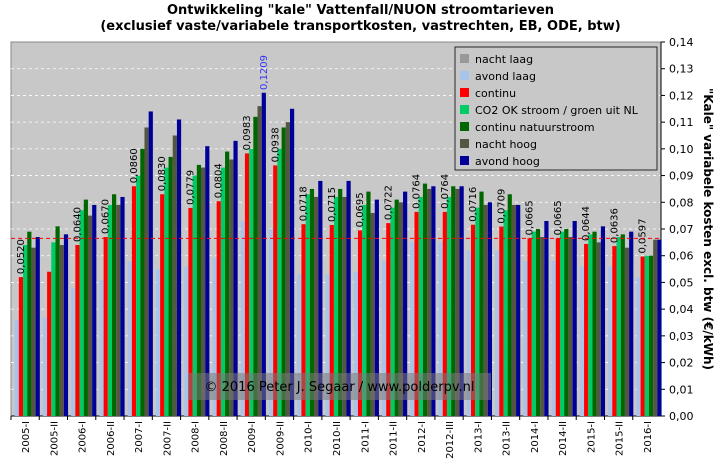 Image resolution: width=721 pixels, height=464 pixels. I want to click on x-tick-label: 2006-I, so click(83, 437).